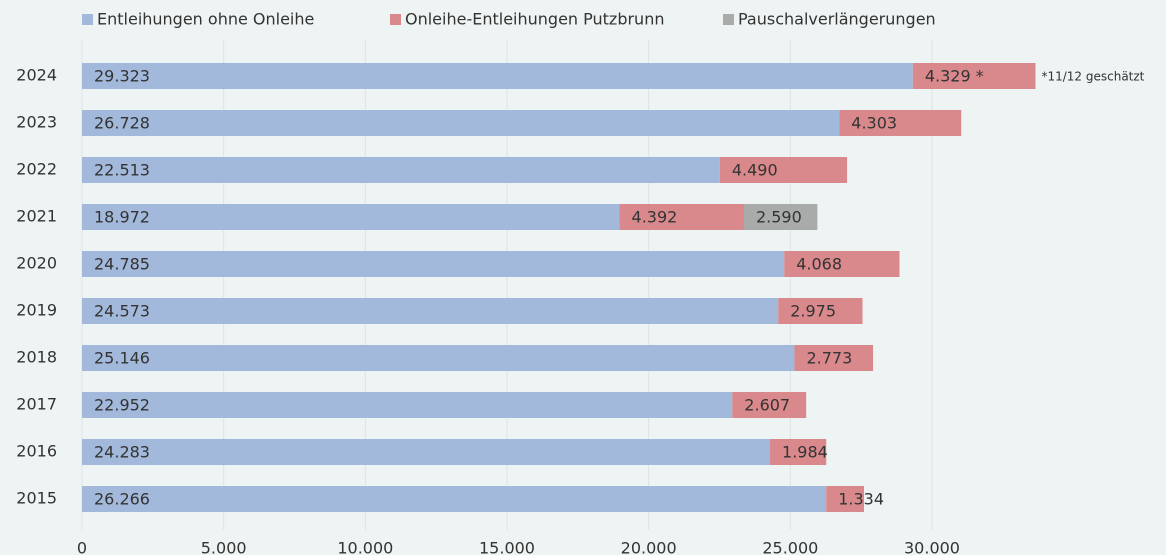 The width and height of the screenshot is (1166, 555). Describe the element at coordinates (36, 122) in the screenshot. I see `y-tick-label: 2023` at that location.